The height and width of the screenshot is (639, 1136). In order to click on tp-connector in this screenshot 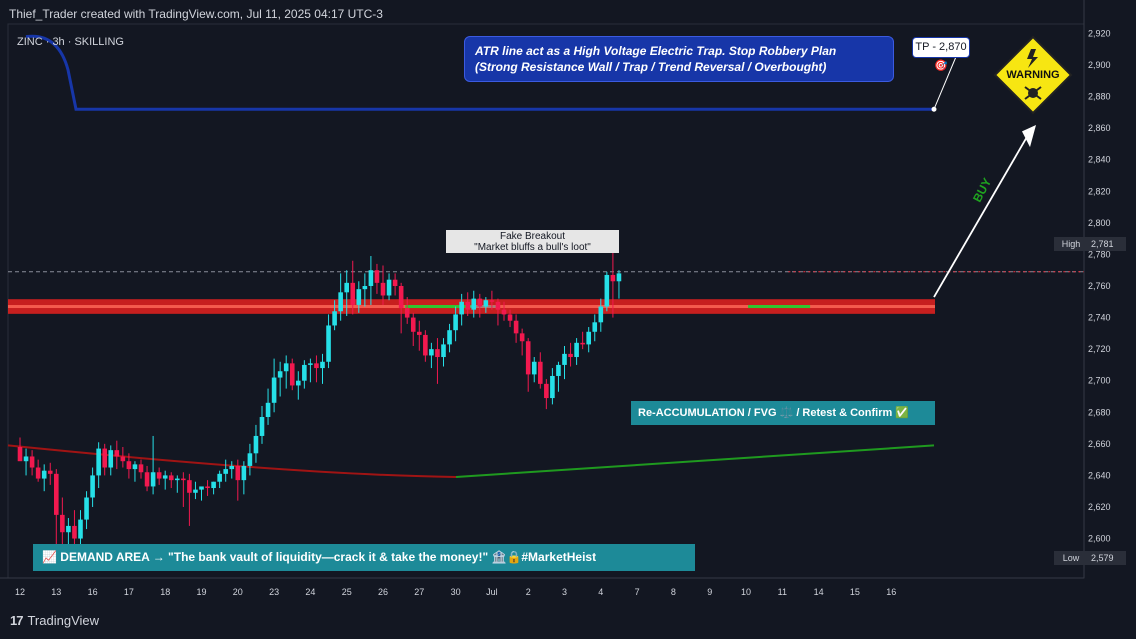, I will do `click(946, 80)`.